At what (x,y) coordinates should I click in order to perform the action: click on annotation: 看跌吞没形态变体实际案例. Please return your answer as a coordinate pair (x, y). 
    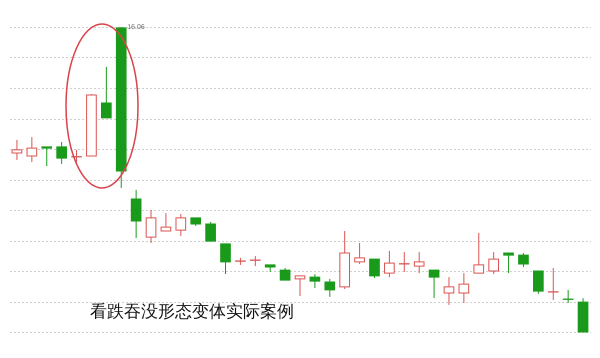
    Looking at the image, I should click on (192, 312).